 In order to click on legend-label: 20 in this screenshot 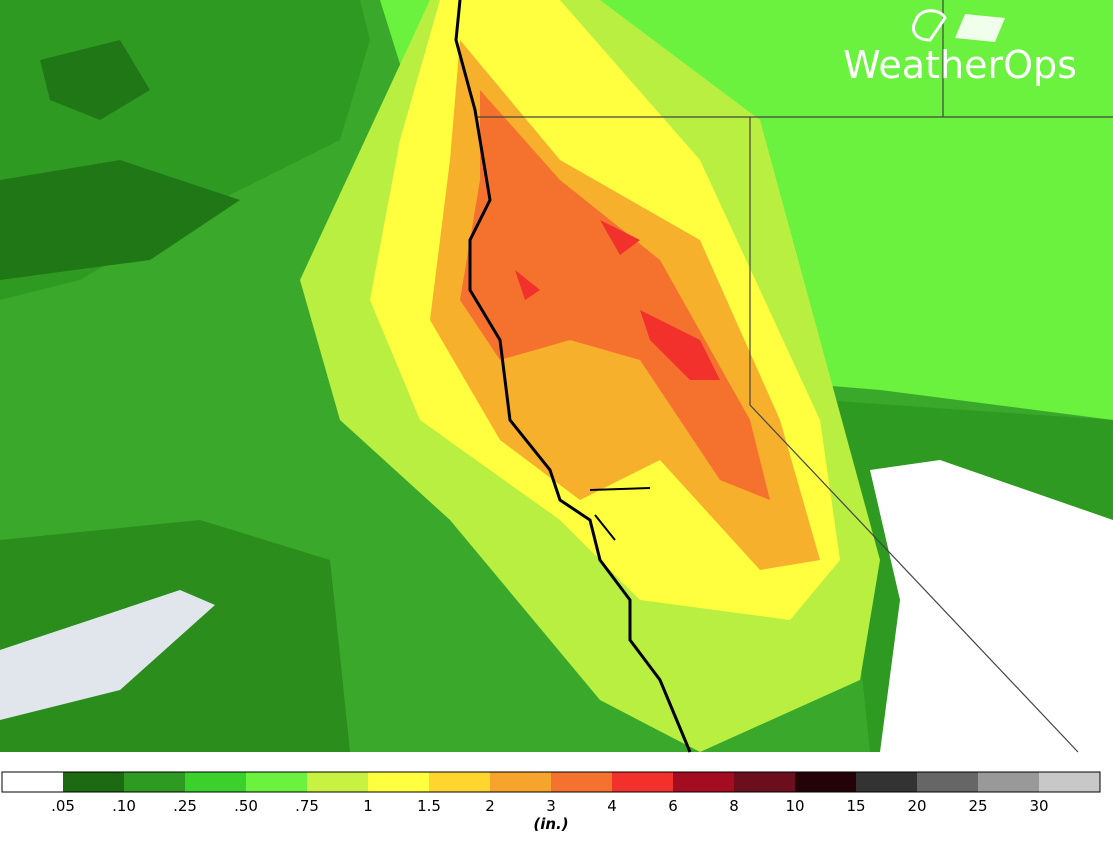, I will do `click(916, 806)`.